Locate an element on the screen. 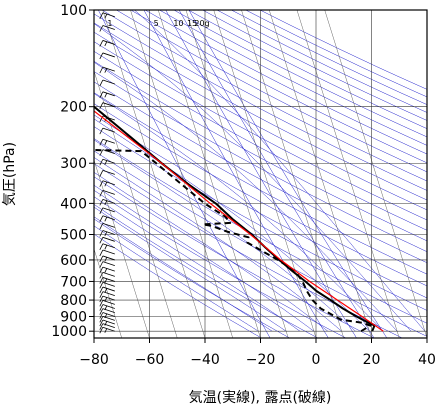 This screenshot has width=436, height=411. x-tick-label: −40 is located at coordinates (205, 360).